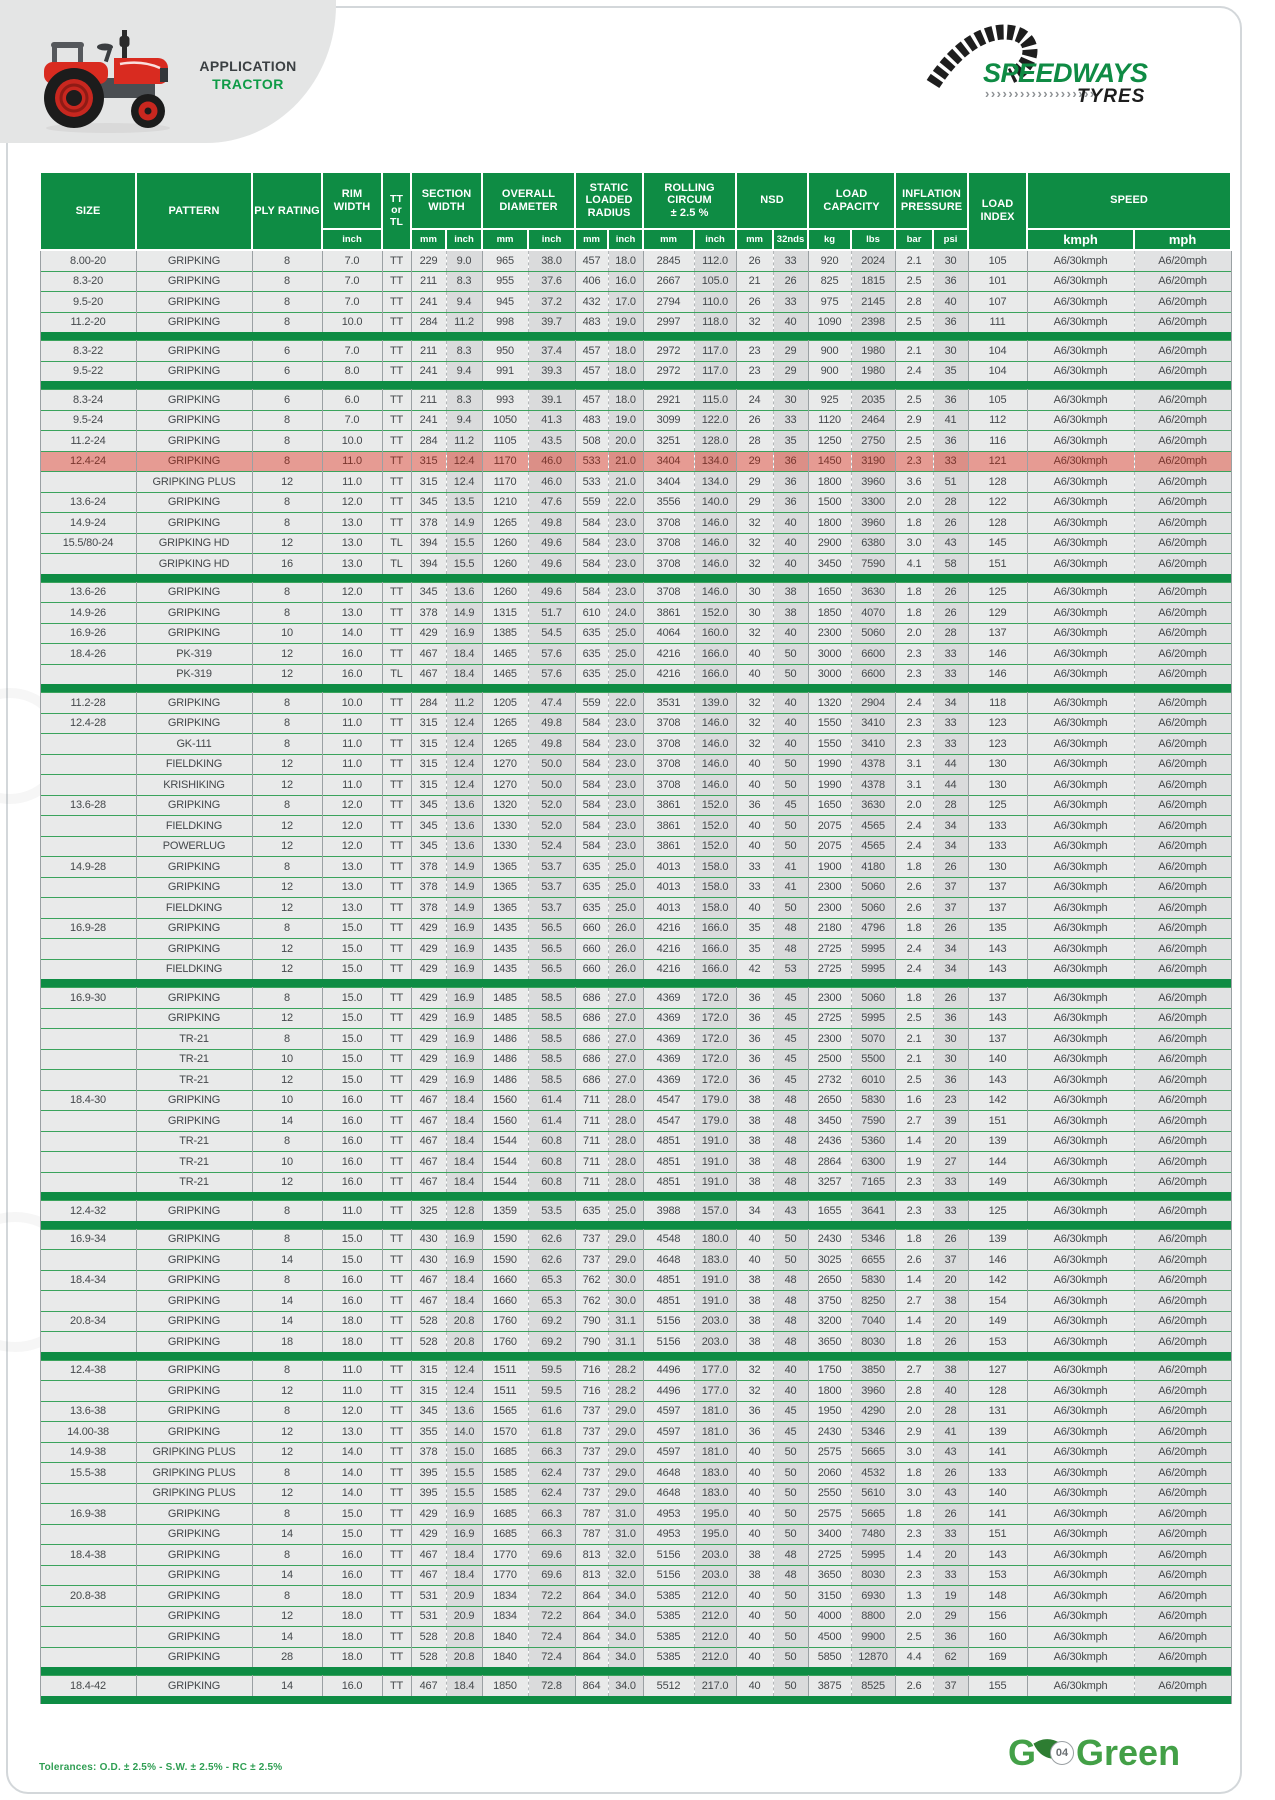  What do you see at coordinates (626, 764) in the screenshot?
I see `cell-static-radius-inch: 23.0` at bounding box center [626, 764].